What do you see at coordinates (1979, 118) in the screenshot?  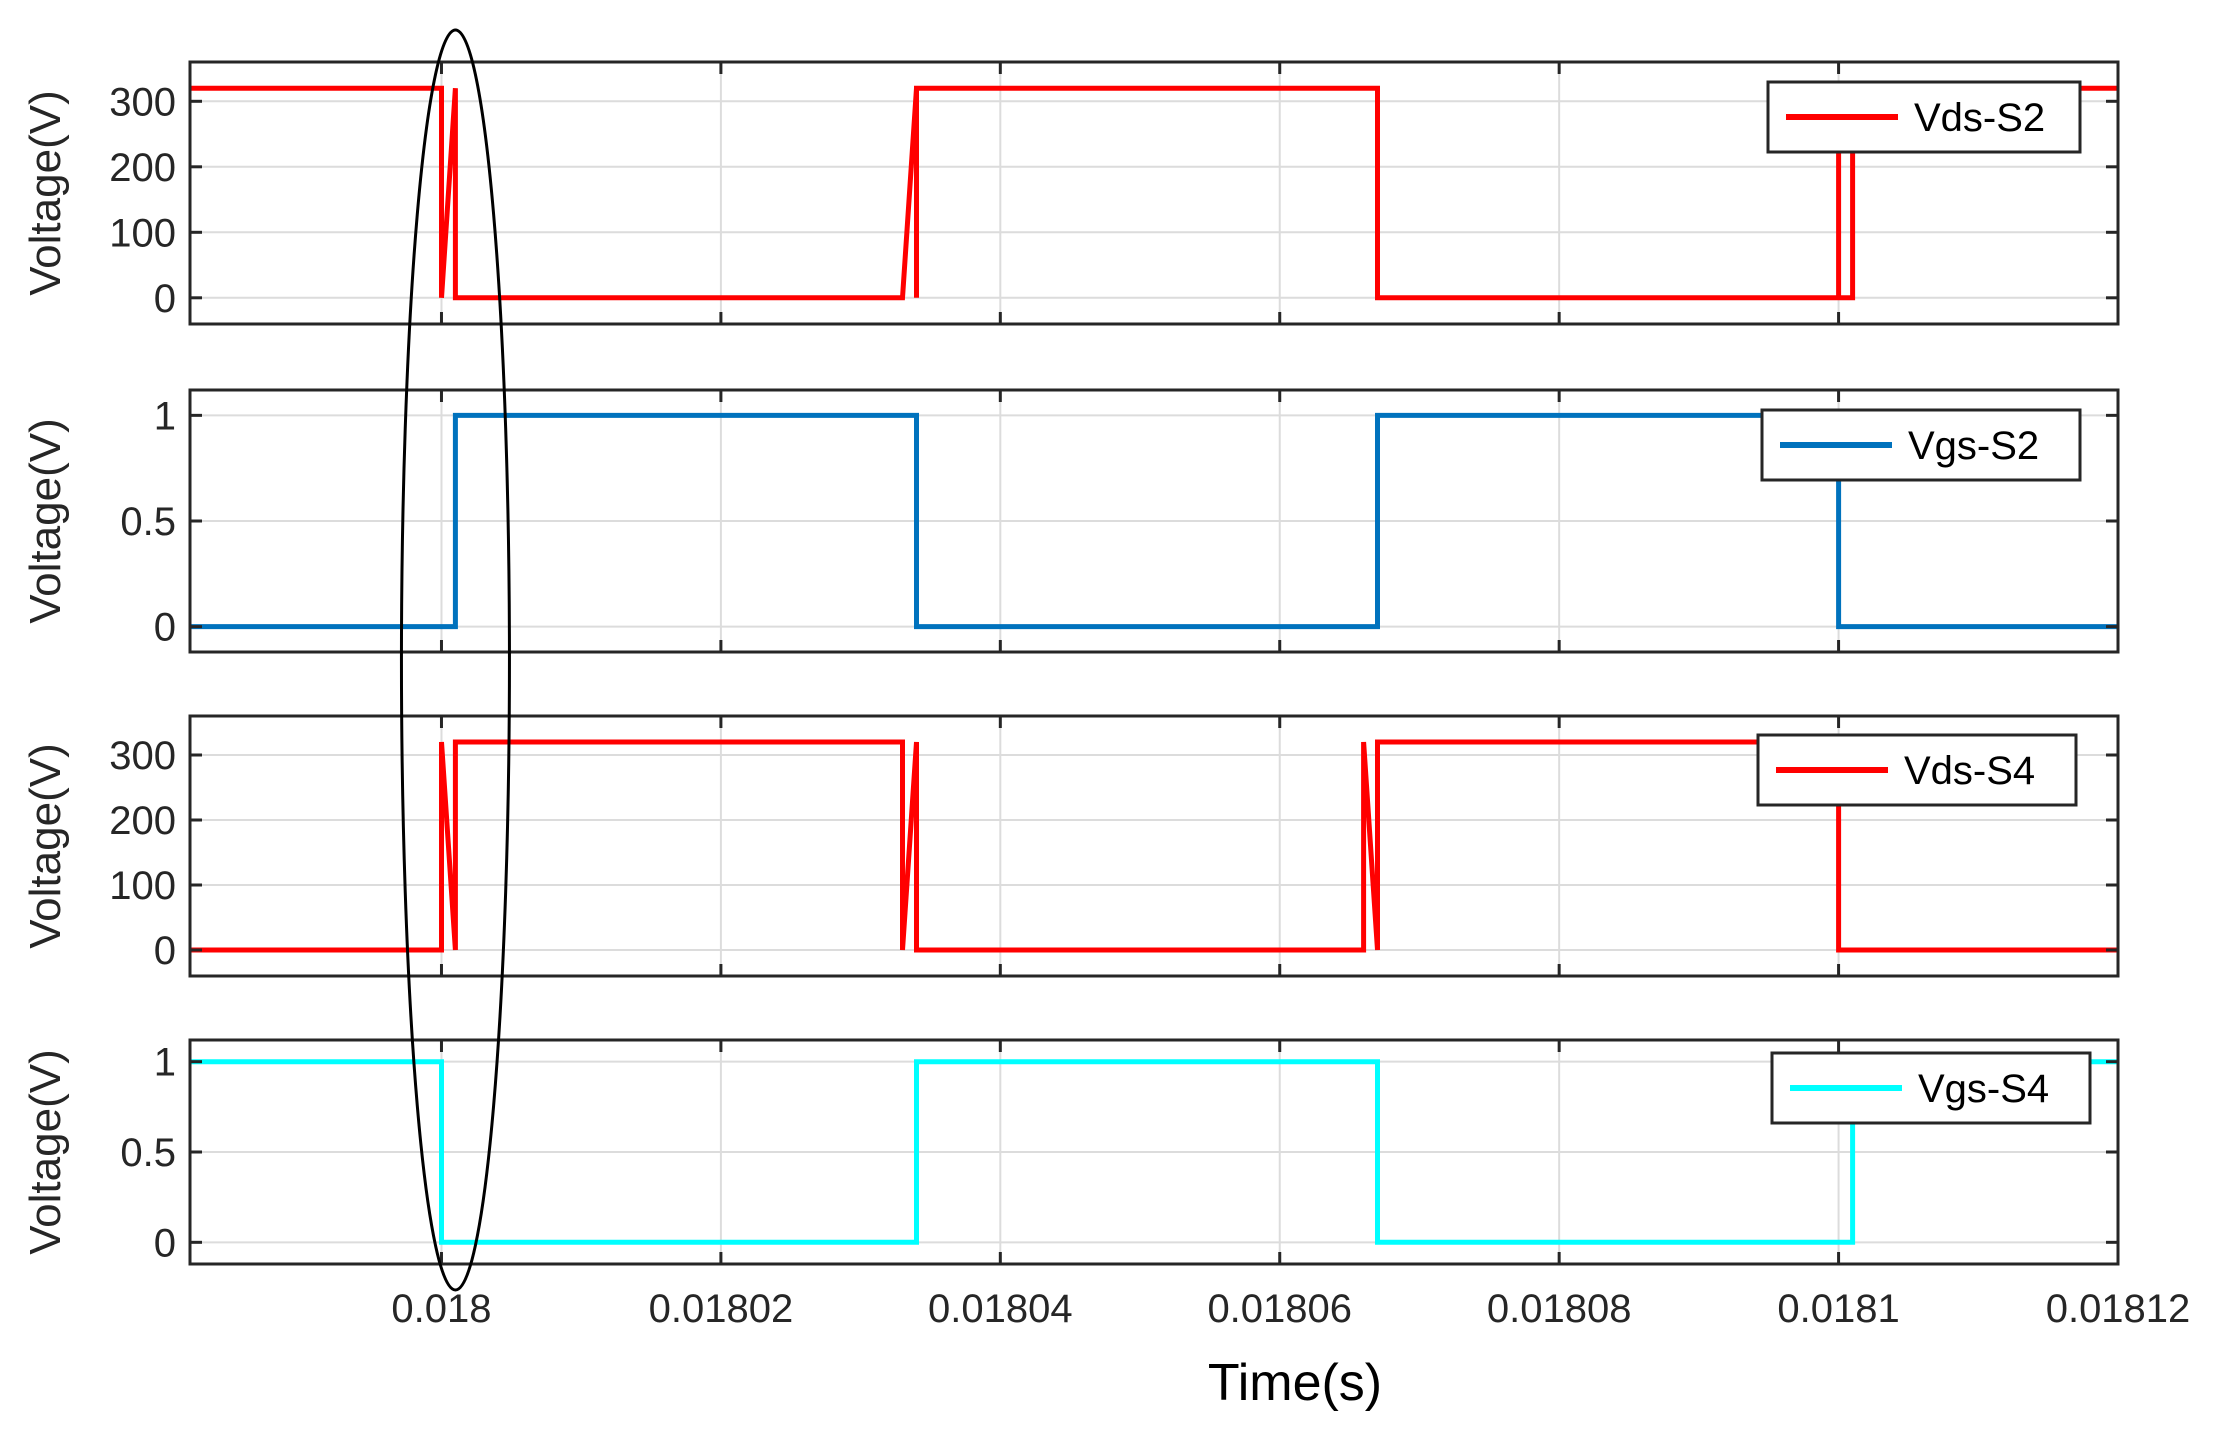 I see `legend-label: Vds-S2` at bounding box center [1979, 118].